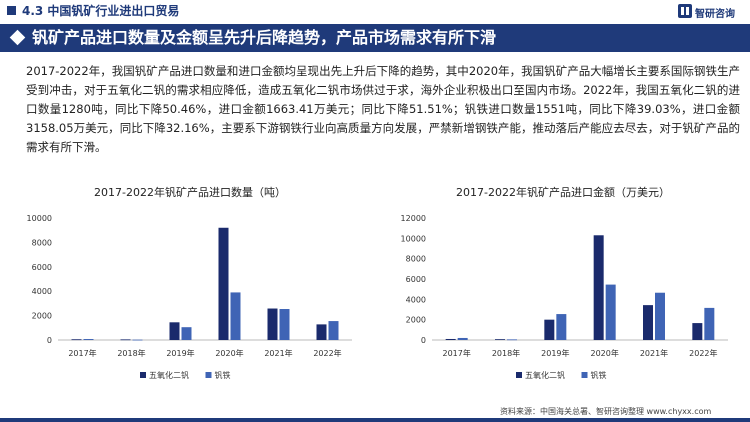 The width and height of the screenshot is (750, 422). I want to click on bottom-rule, so click(375, 420).